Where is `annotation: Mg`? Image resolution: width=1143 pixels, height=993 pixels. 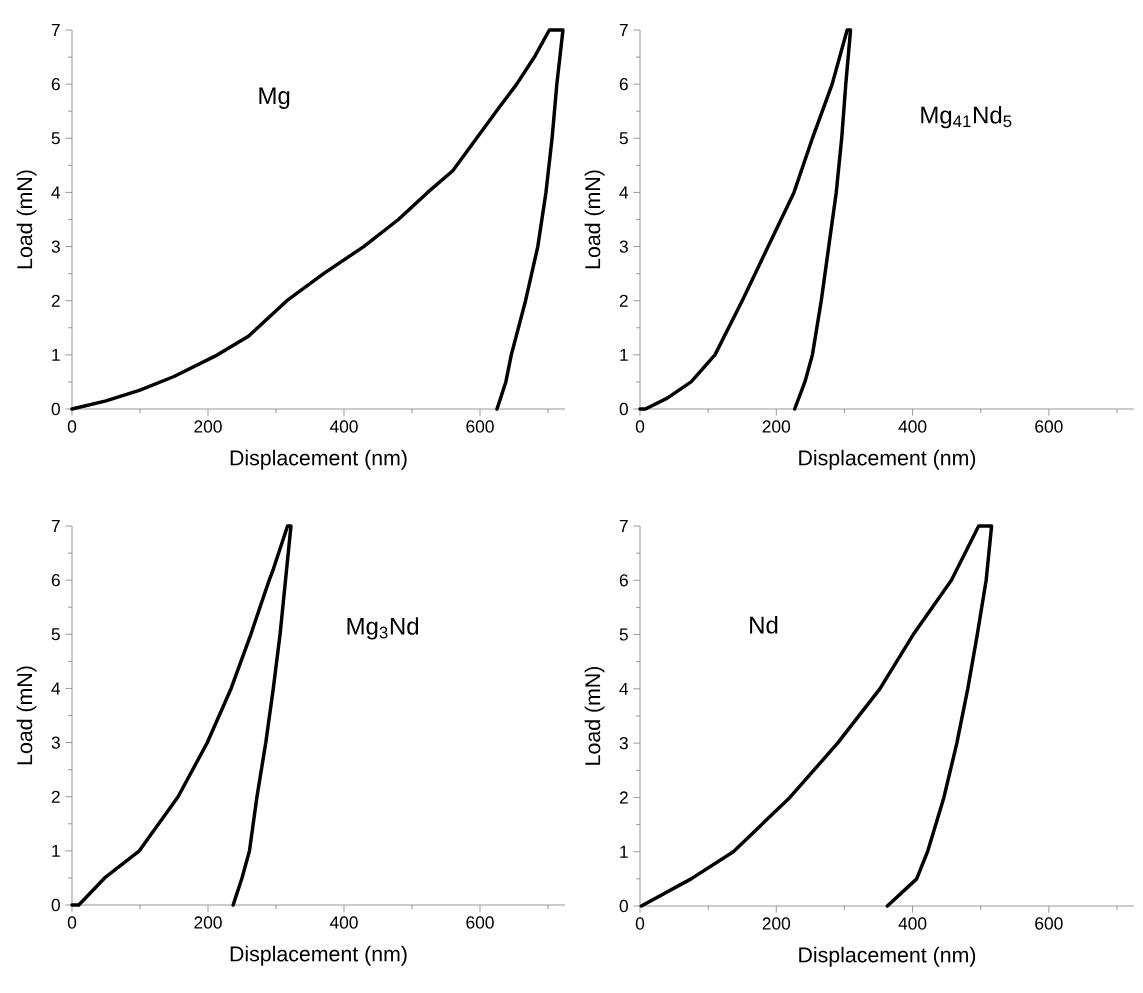
annotation: Mg is located at coordinates (274, 98).